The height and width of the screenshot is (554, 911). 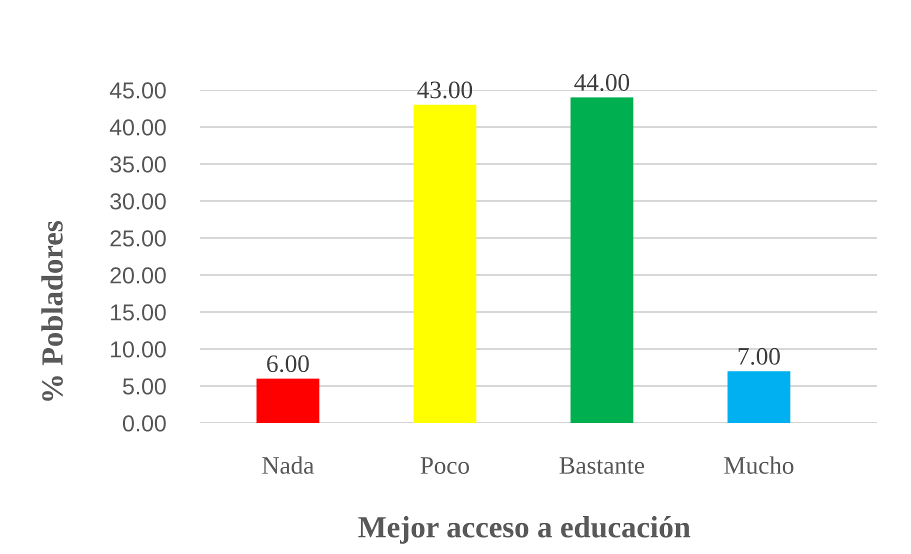 I want to click on y-tick-label: 10.00, so click(x=138, y=349).